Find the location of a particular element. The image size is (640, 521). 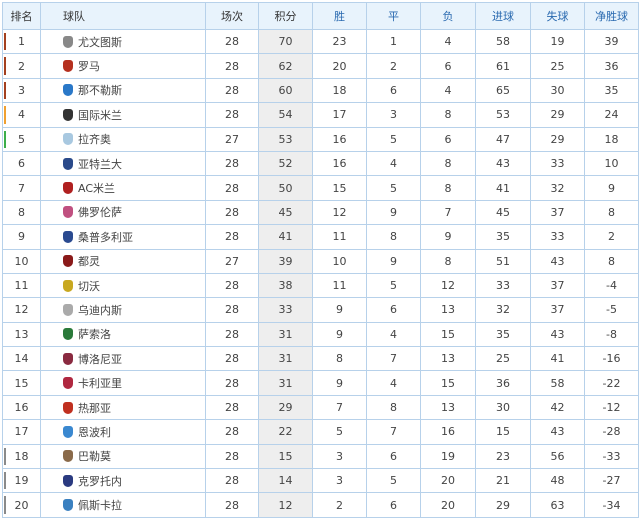

wins-cell: 10 is located at coordinates (339, 261).